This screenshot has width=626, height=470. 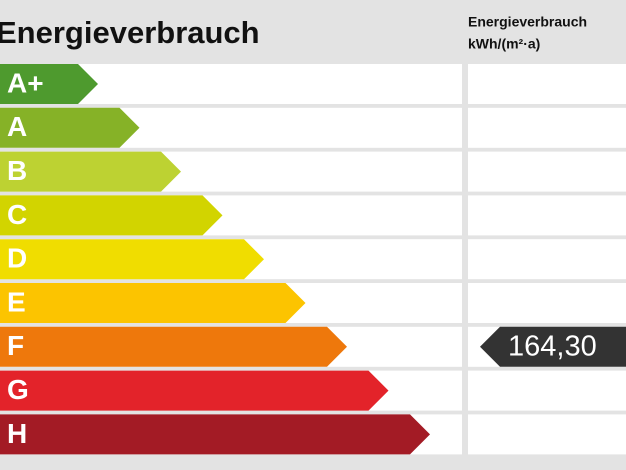 I want to click on value-label: 164,30, so click(x=552, y=346).